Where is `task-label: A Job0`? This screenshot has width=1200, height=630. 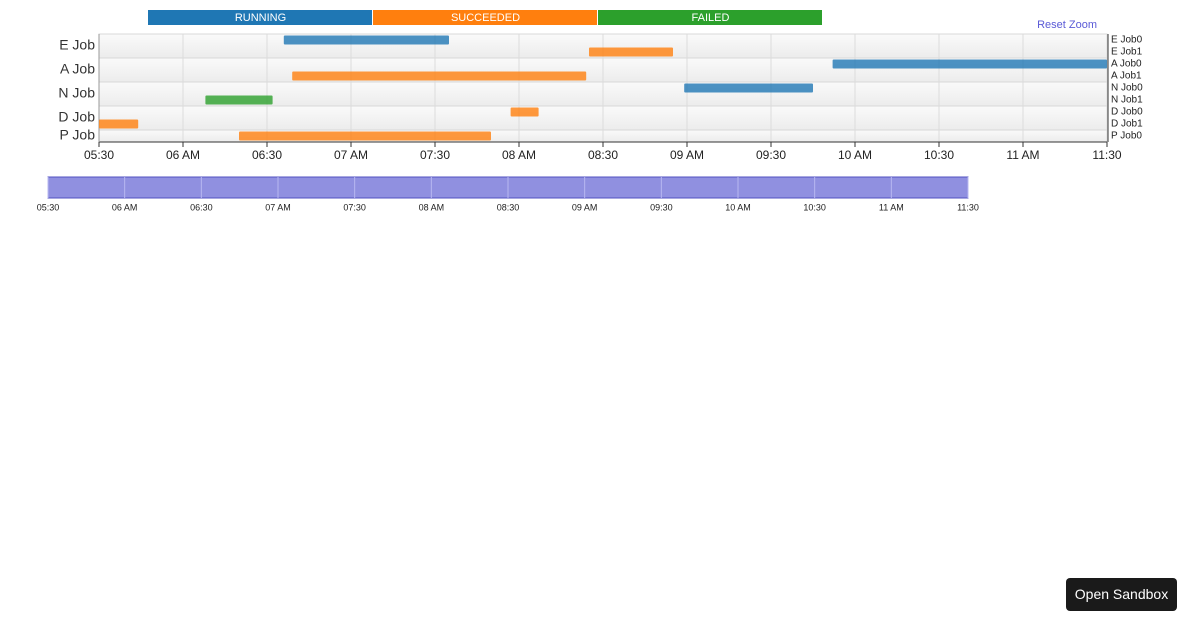 task-label: A Job0 is located at coordinates (1126, 64).